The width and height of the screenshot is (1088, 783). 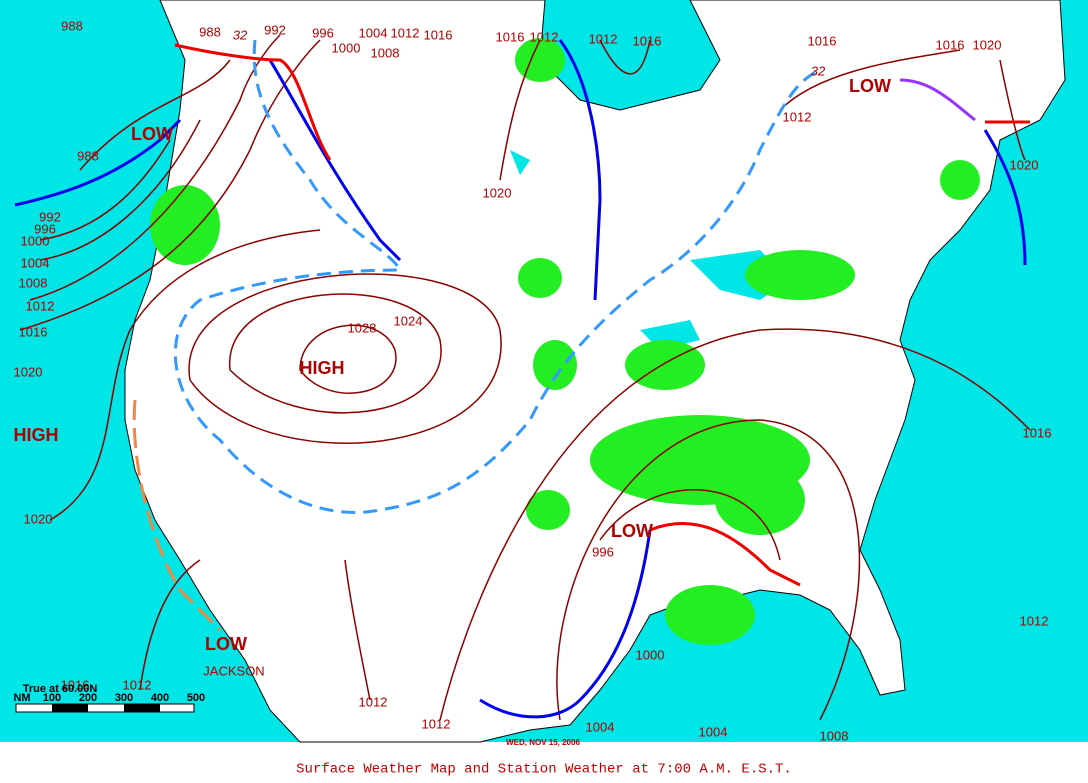 I want to click on scale-tick: 300, so click(x=124, y=698).